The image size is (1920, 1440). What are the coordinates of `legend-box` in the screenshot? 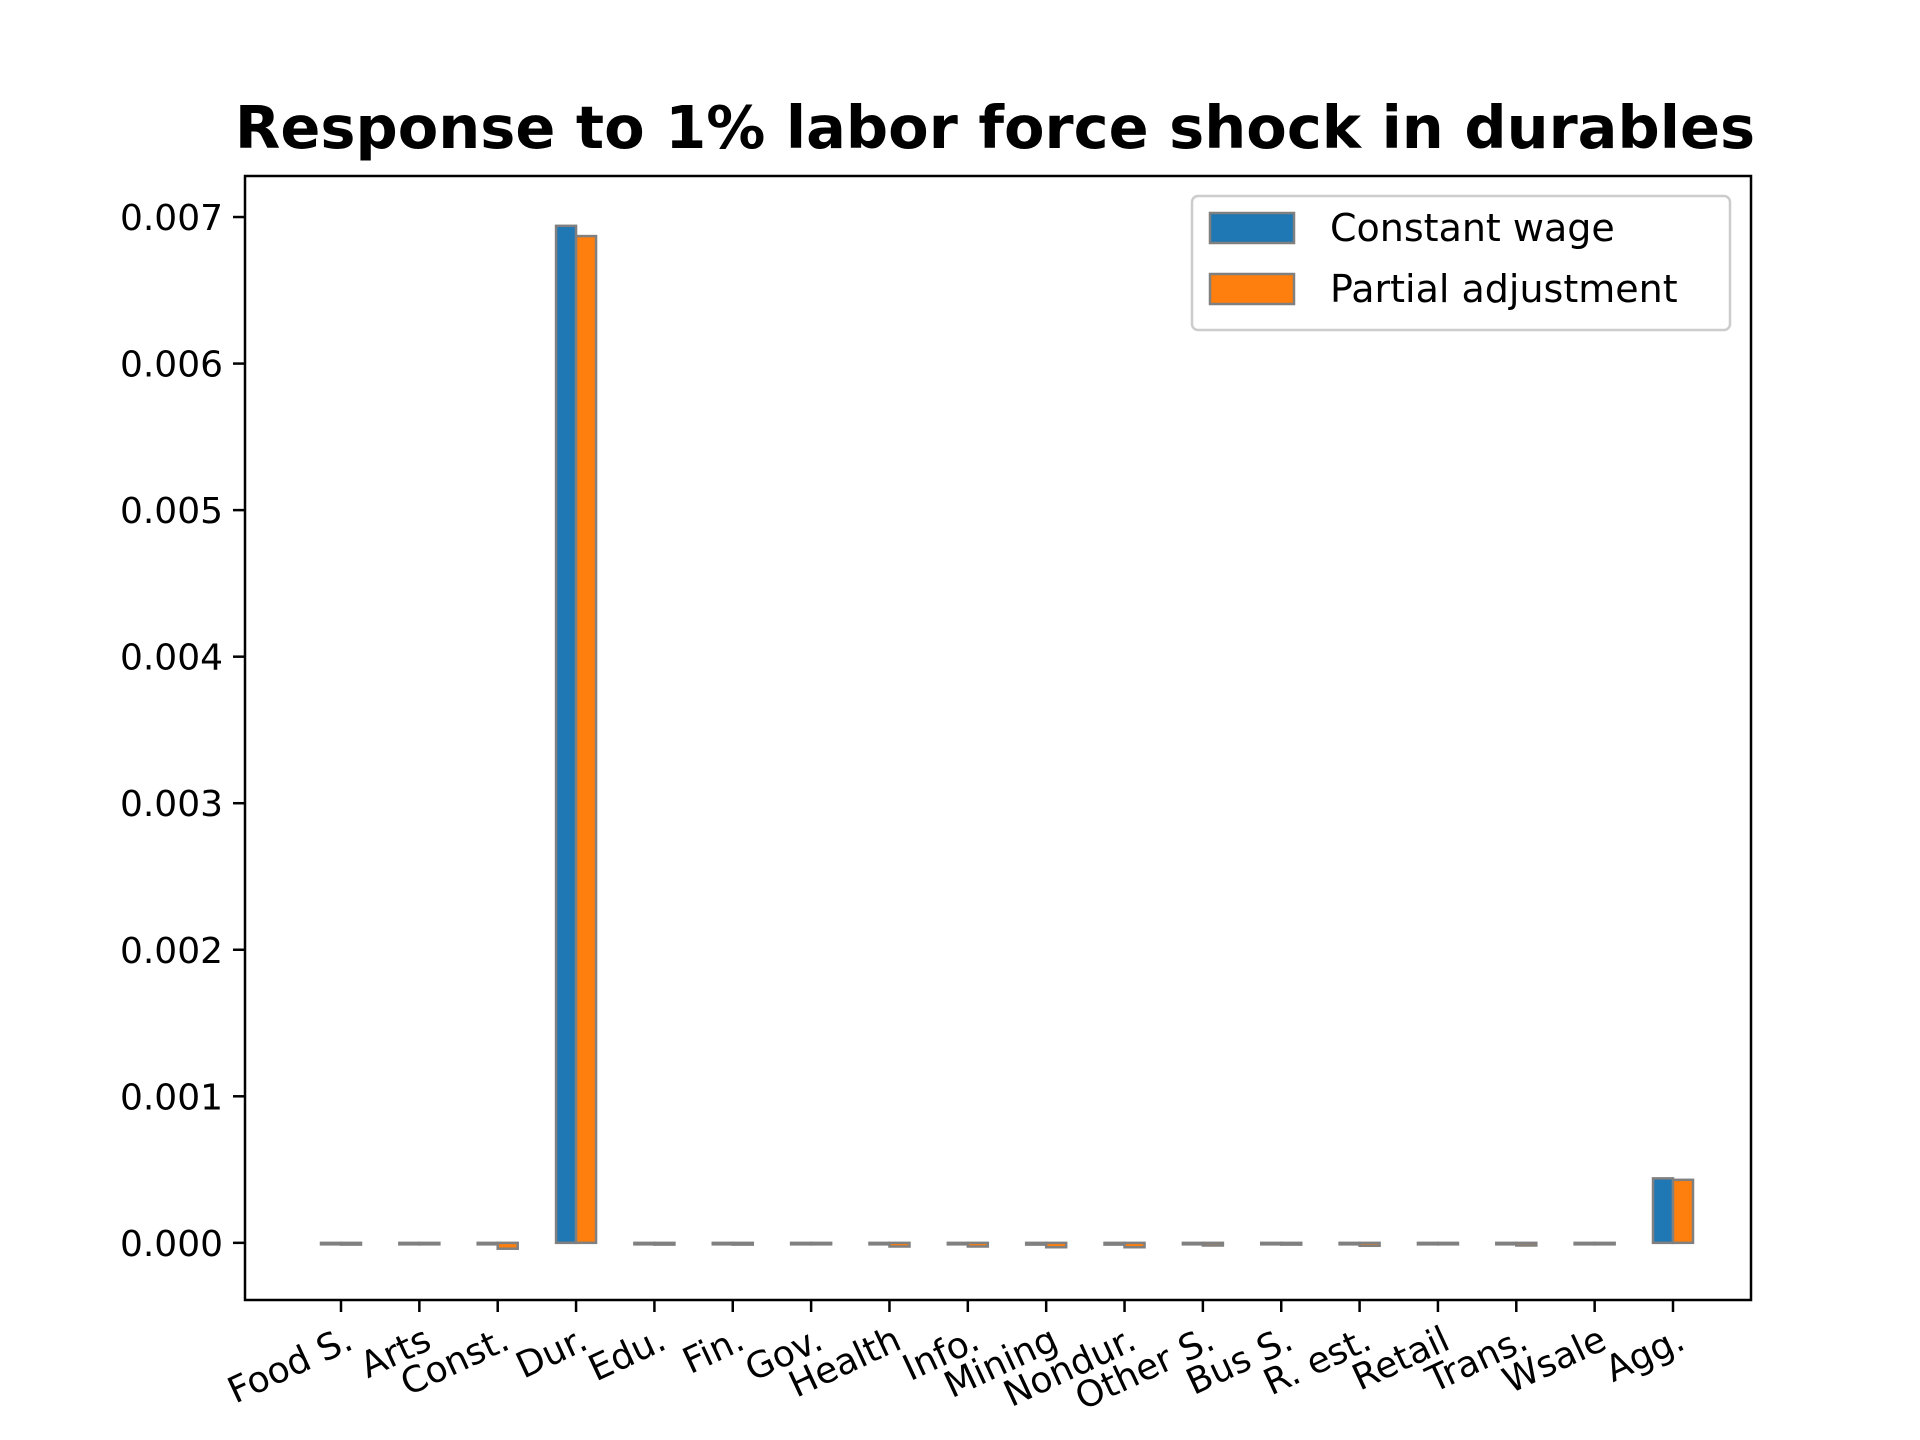 It's located at (1461, 263).